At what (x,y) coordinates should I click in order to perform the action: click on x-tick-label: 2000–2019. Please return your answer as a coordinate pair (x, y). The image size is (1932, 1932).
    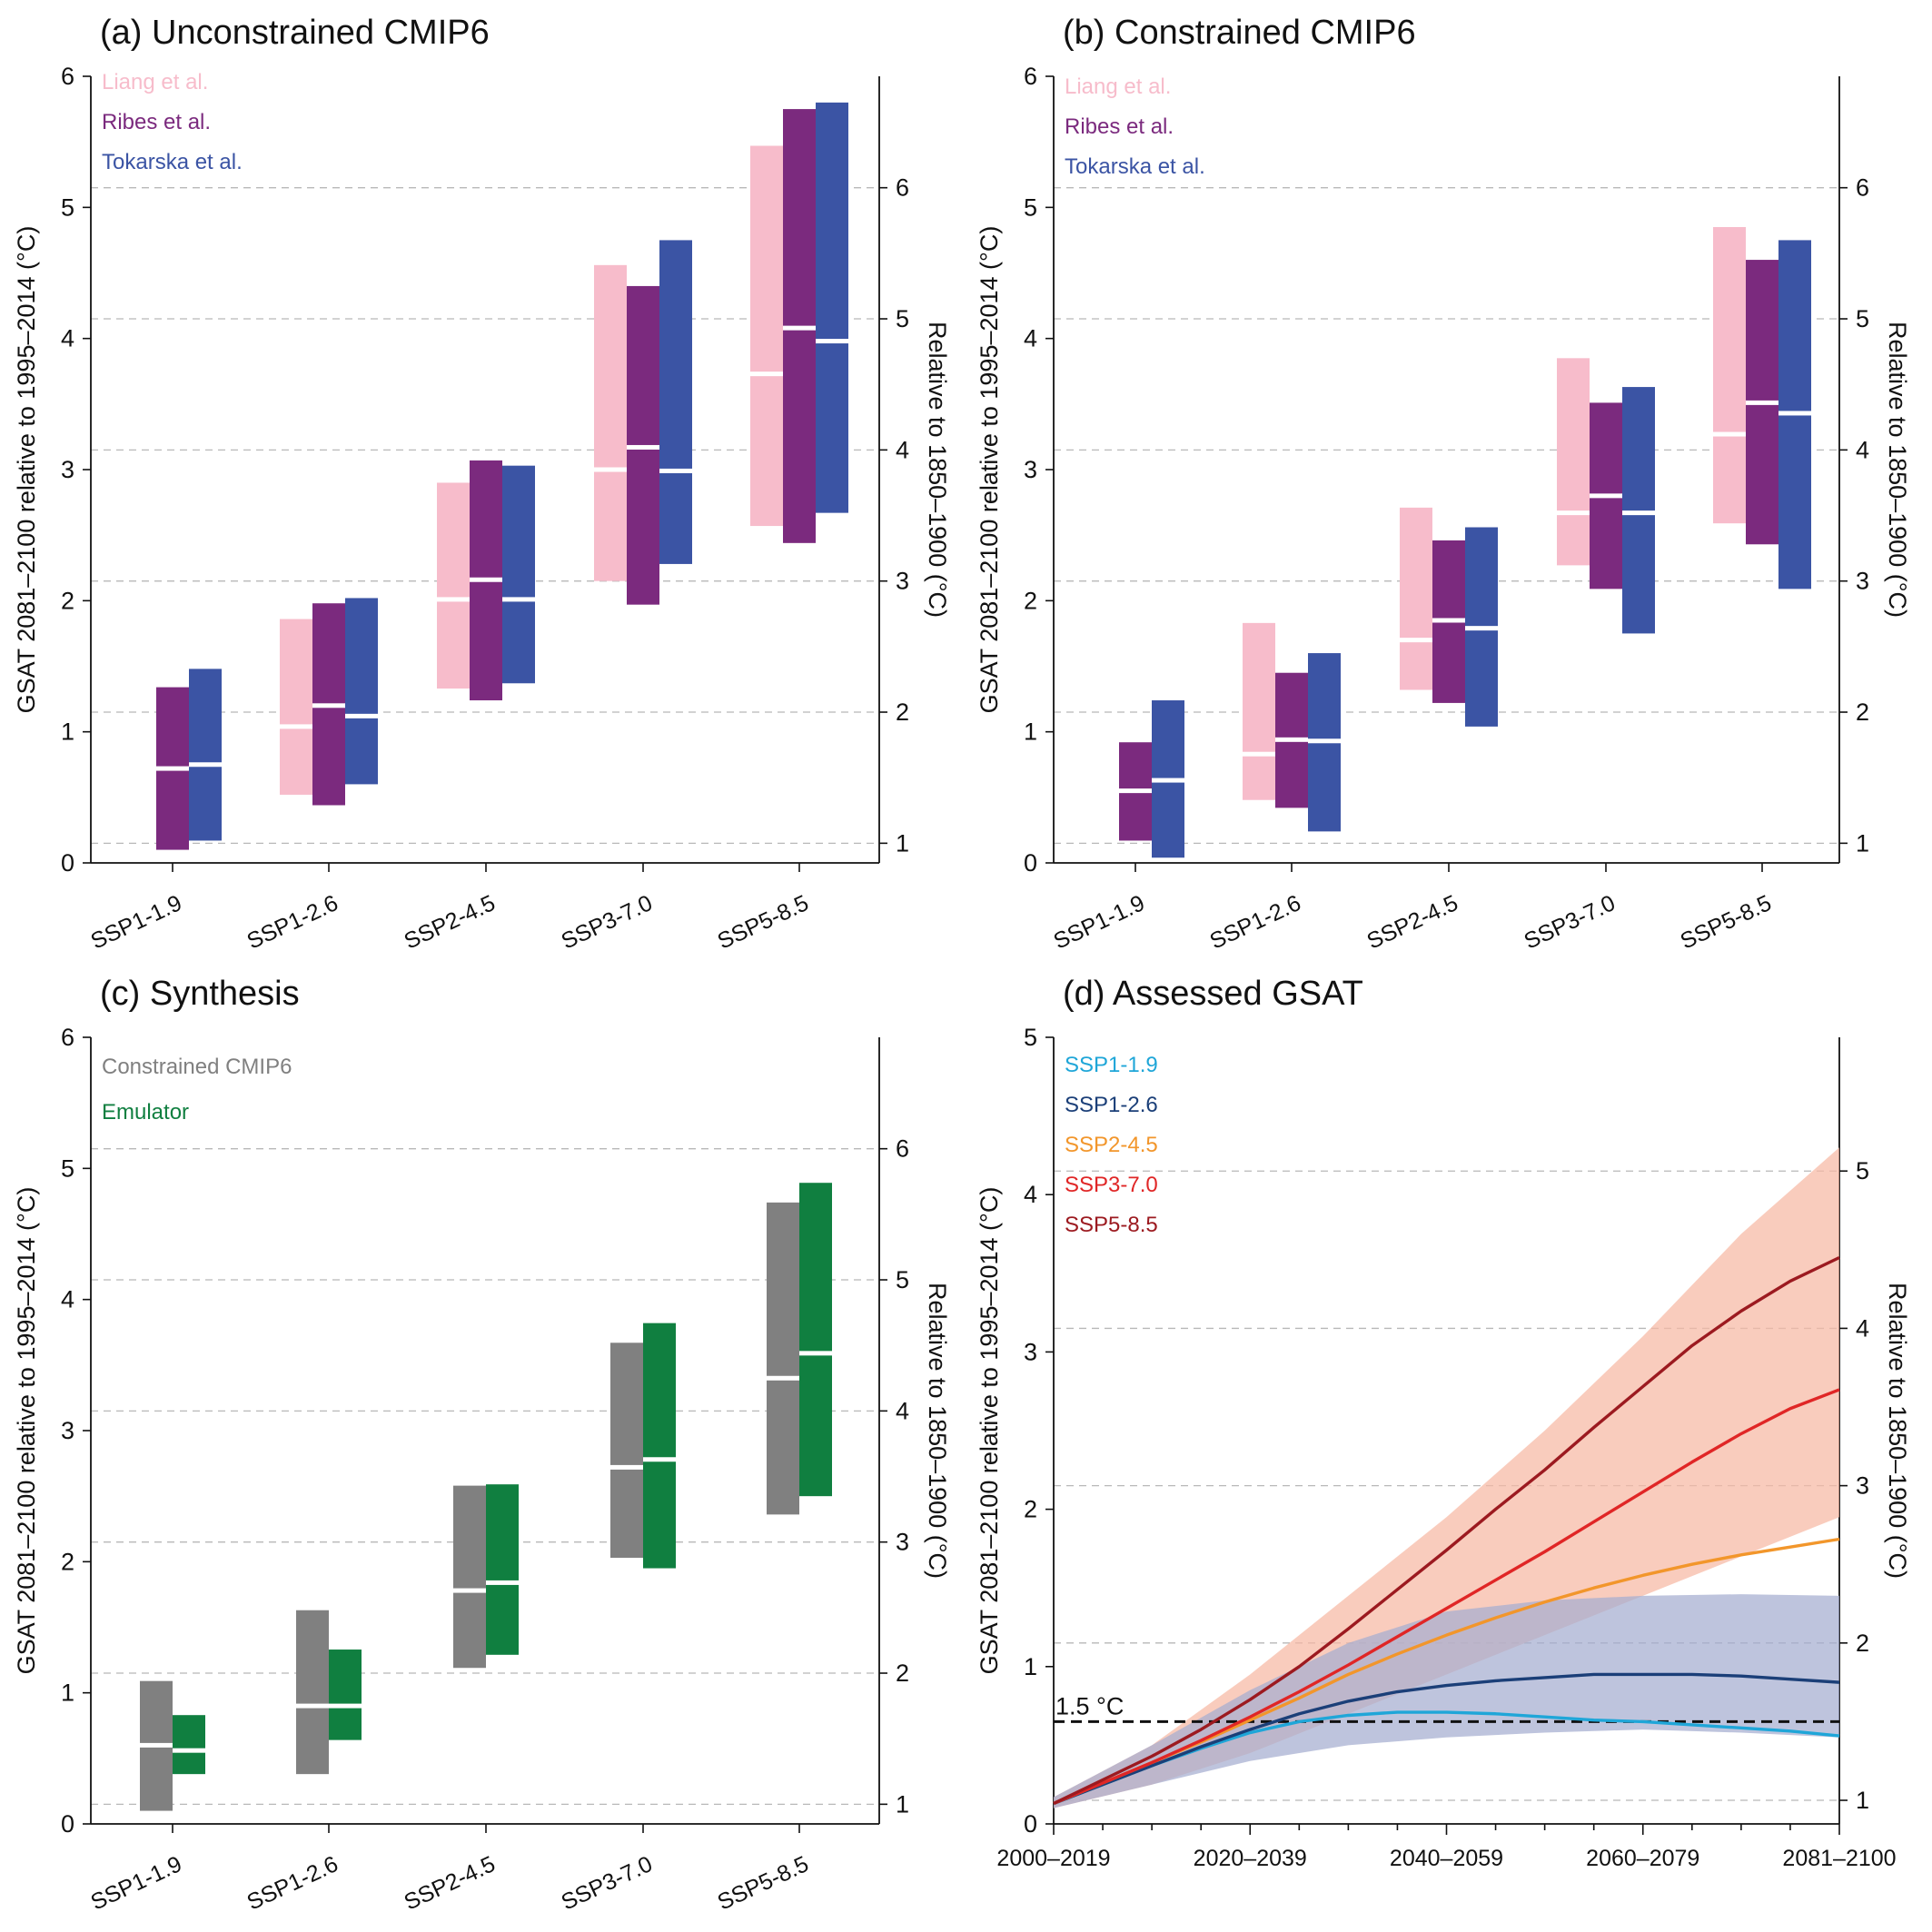
    Looking at the image, I should click on (1053, 1858).